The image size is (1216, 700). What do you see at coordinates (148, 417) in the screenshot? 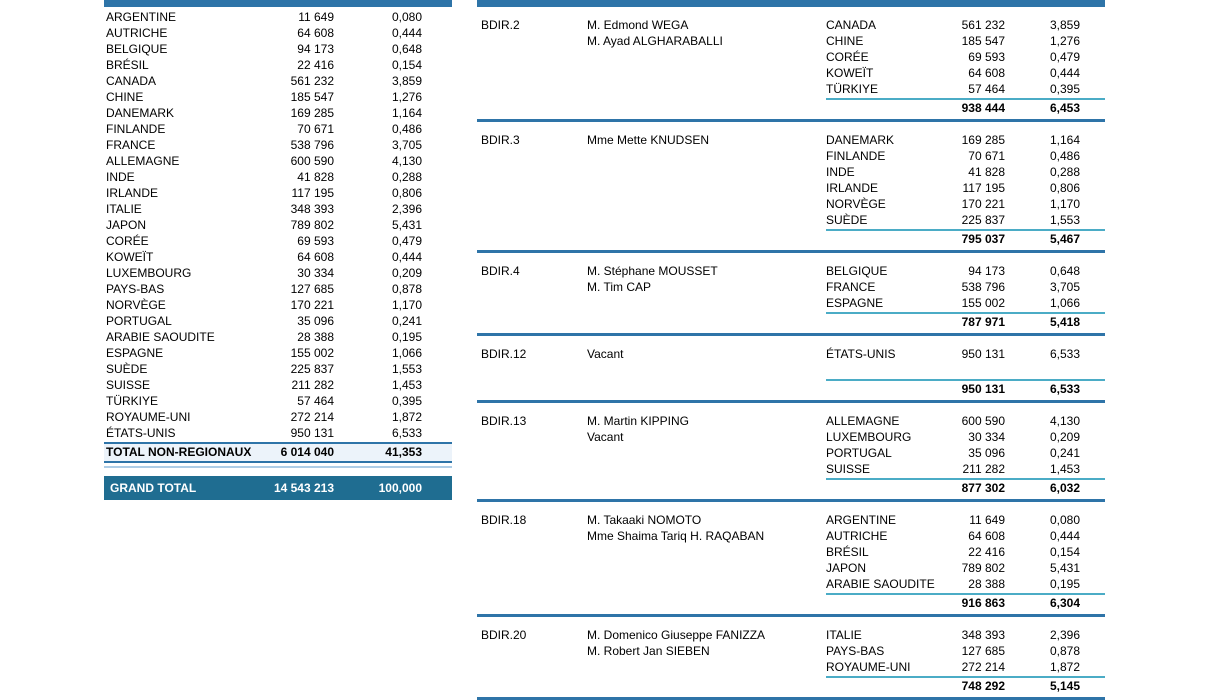
I see `country-label: ROYAUME-UNI` at bounding box center [148, 417].